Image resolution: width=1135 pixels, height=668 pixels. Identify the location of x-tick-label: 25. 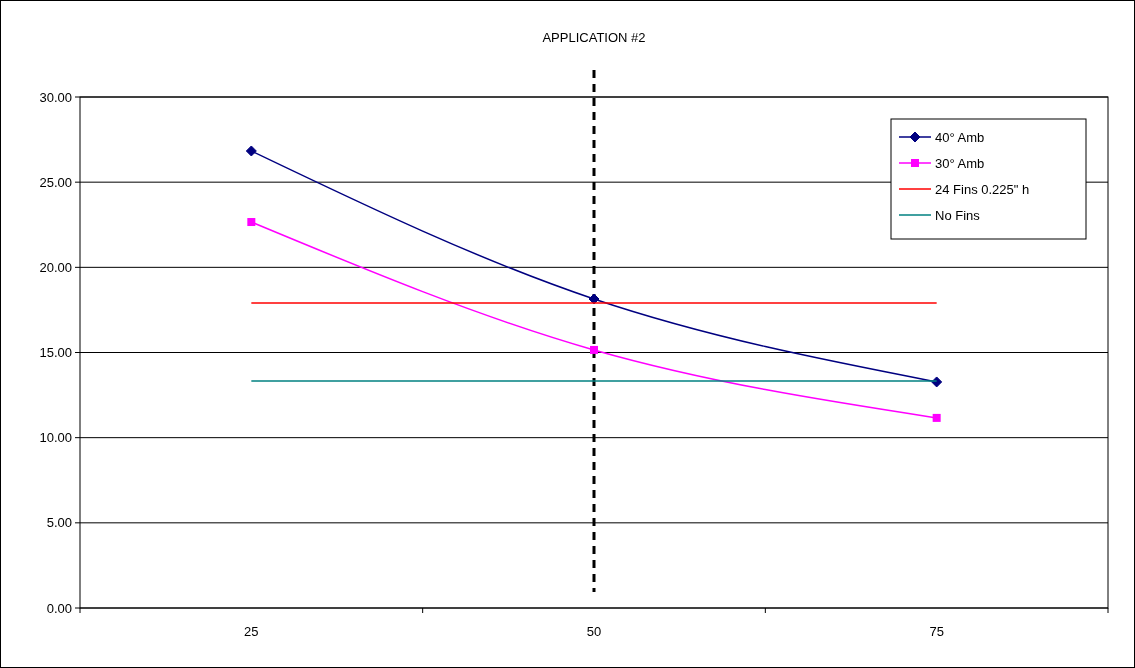
(251, 631).